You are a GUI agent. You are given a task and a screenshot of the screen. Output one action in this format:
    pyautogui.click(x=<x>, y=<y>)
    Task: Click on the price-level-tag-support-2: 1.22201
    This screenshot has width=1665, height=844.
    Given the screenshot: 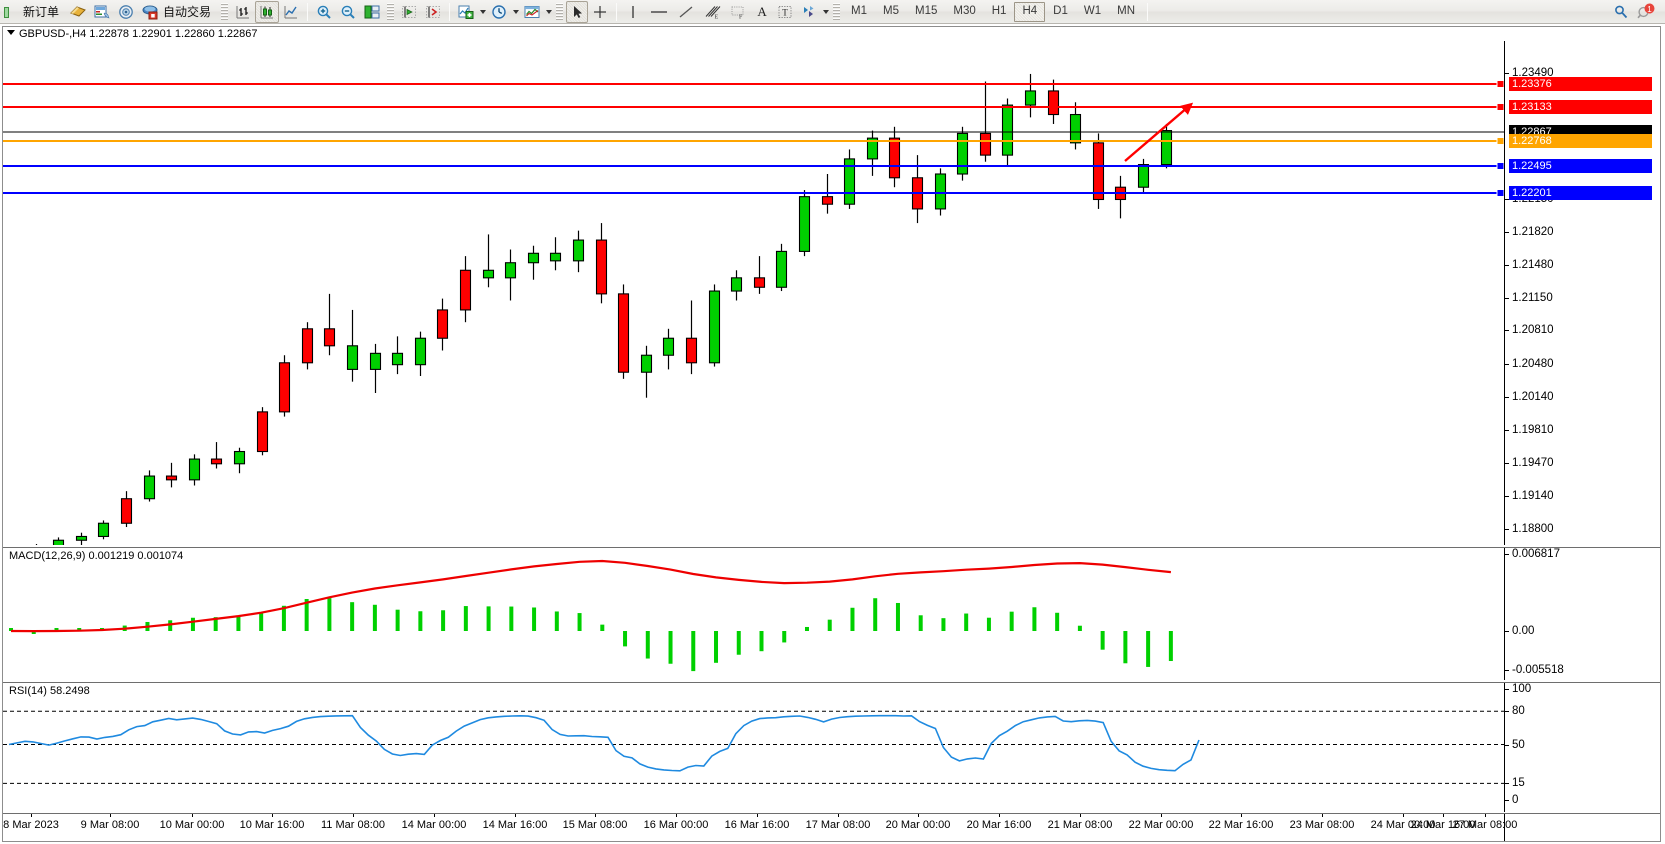 What is the action you would take?
    pyautogui.click(x=1583, y=193)
    